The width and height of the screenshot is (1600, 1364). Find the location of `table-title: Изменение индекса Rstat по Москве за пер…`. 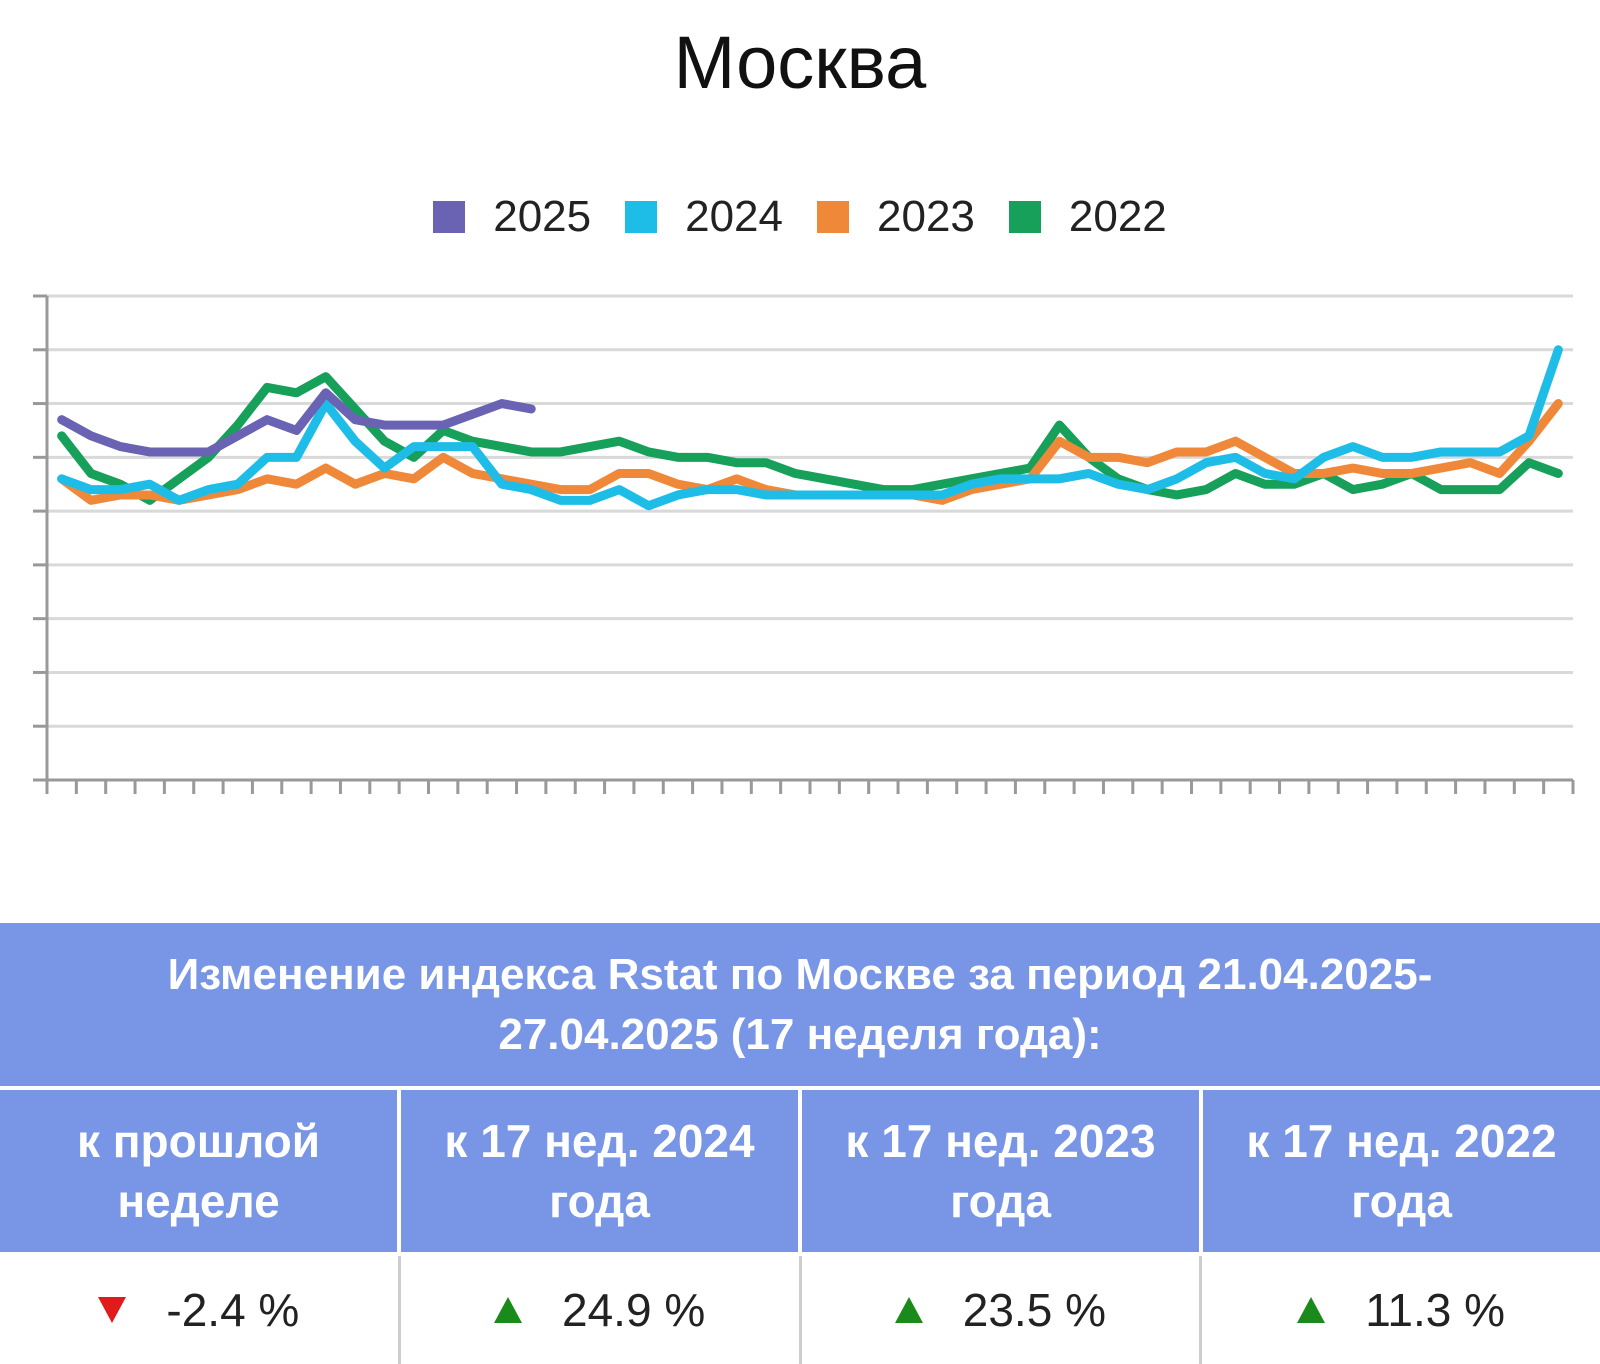

table-title: Изменение индекса Rstat по Москве за пер… is located at coordinates (800, 1004).